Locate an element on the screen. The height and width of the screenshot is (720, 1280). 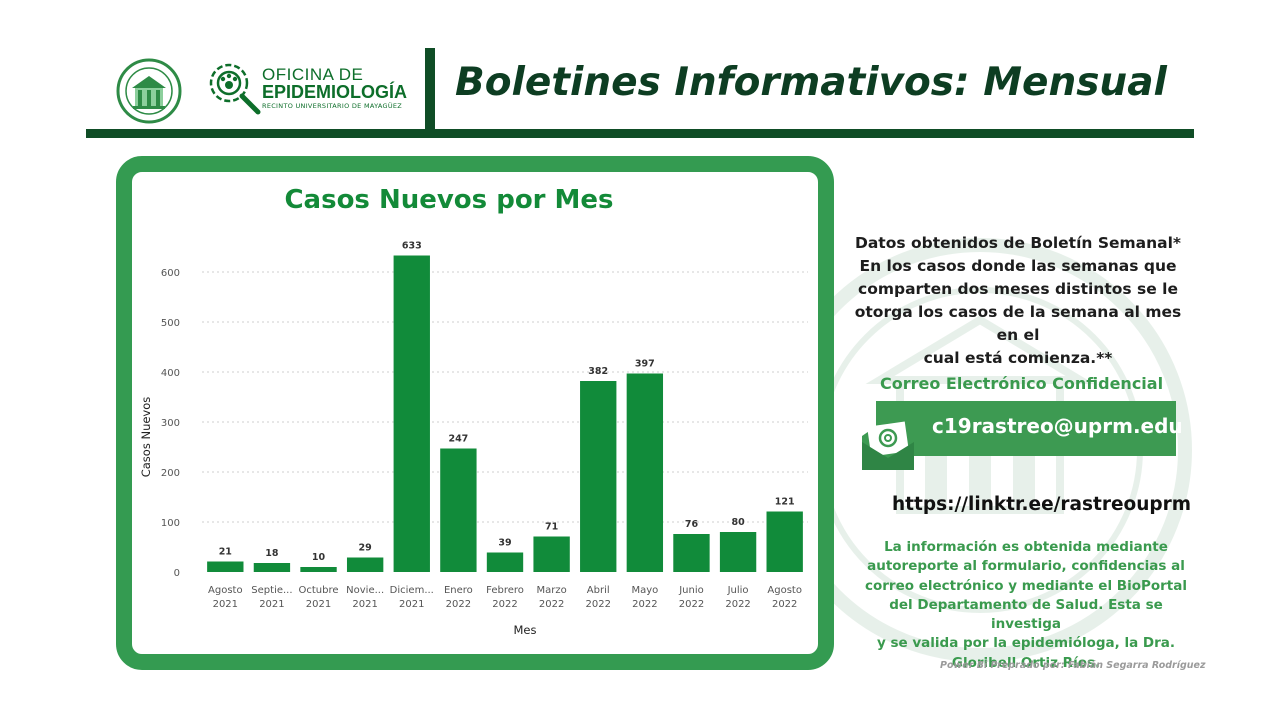
bar-value-label: 10 is located at coordinates (319, 557).